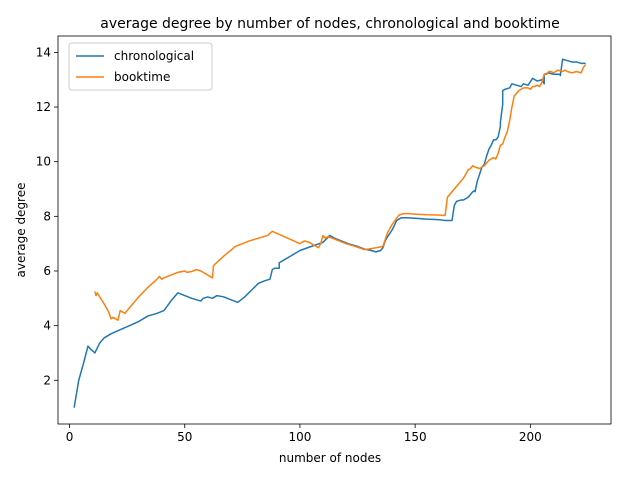 The width and height of the screenshot is (640, 480). What do you see at coordinates (330, 458) in the screenshot?
I see `x-axis-label: number of nodes` at bounding box center [330, 458].